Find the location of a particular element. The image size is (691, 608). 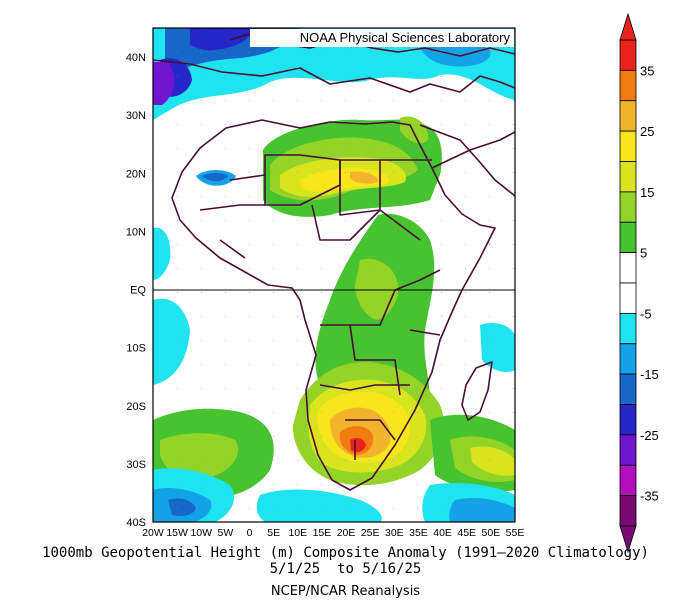

lon-label: 10E is located at coordinates (297, 533).